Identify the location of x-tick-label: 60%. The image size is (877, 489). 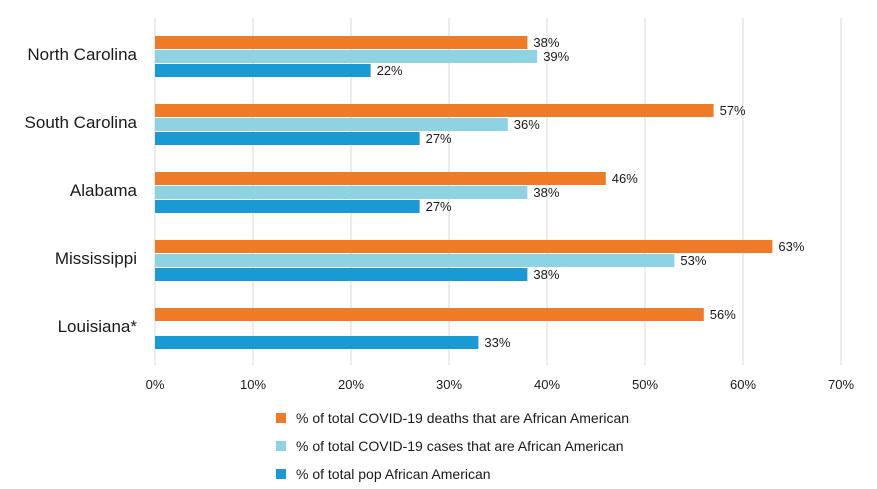
(743, 384).